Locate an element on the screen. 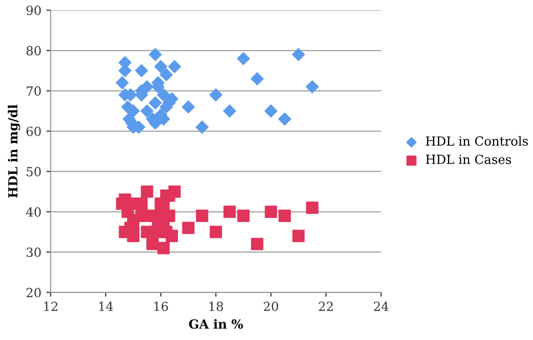  y-tick-label: 70 is located at coordinates (33, 91).